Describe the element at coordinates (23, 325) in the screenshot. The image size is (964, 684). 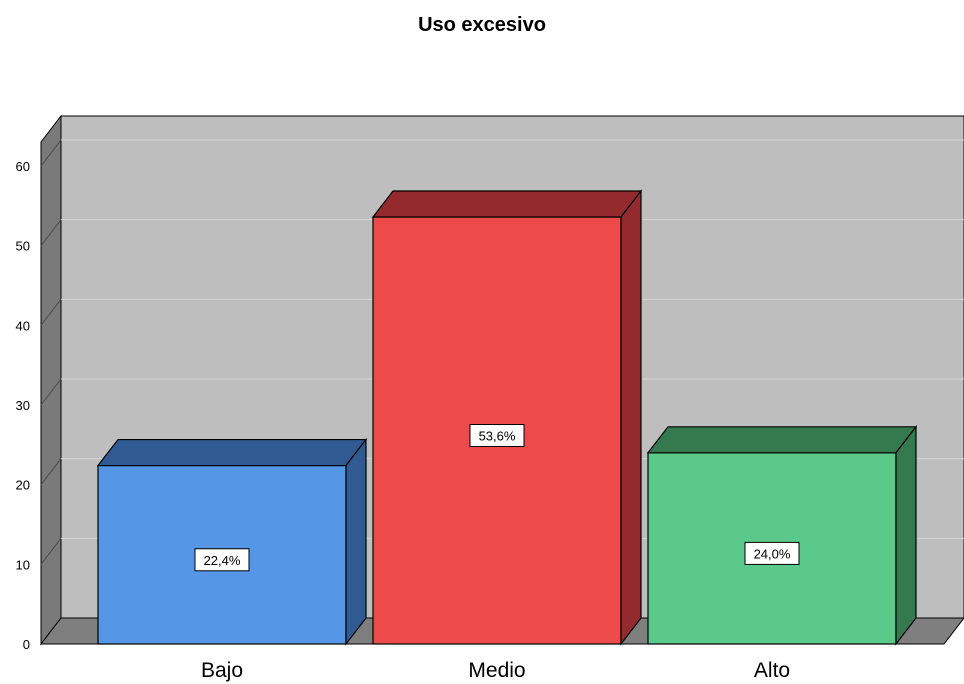
I see `y-tick-label: 40` at that location.